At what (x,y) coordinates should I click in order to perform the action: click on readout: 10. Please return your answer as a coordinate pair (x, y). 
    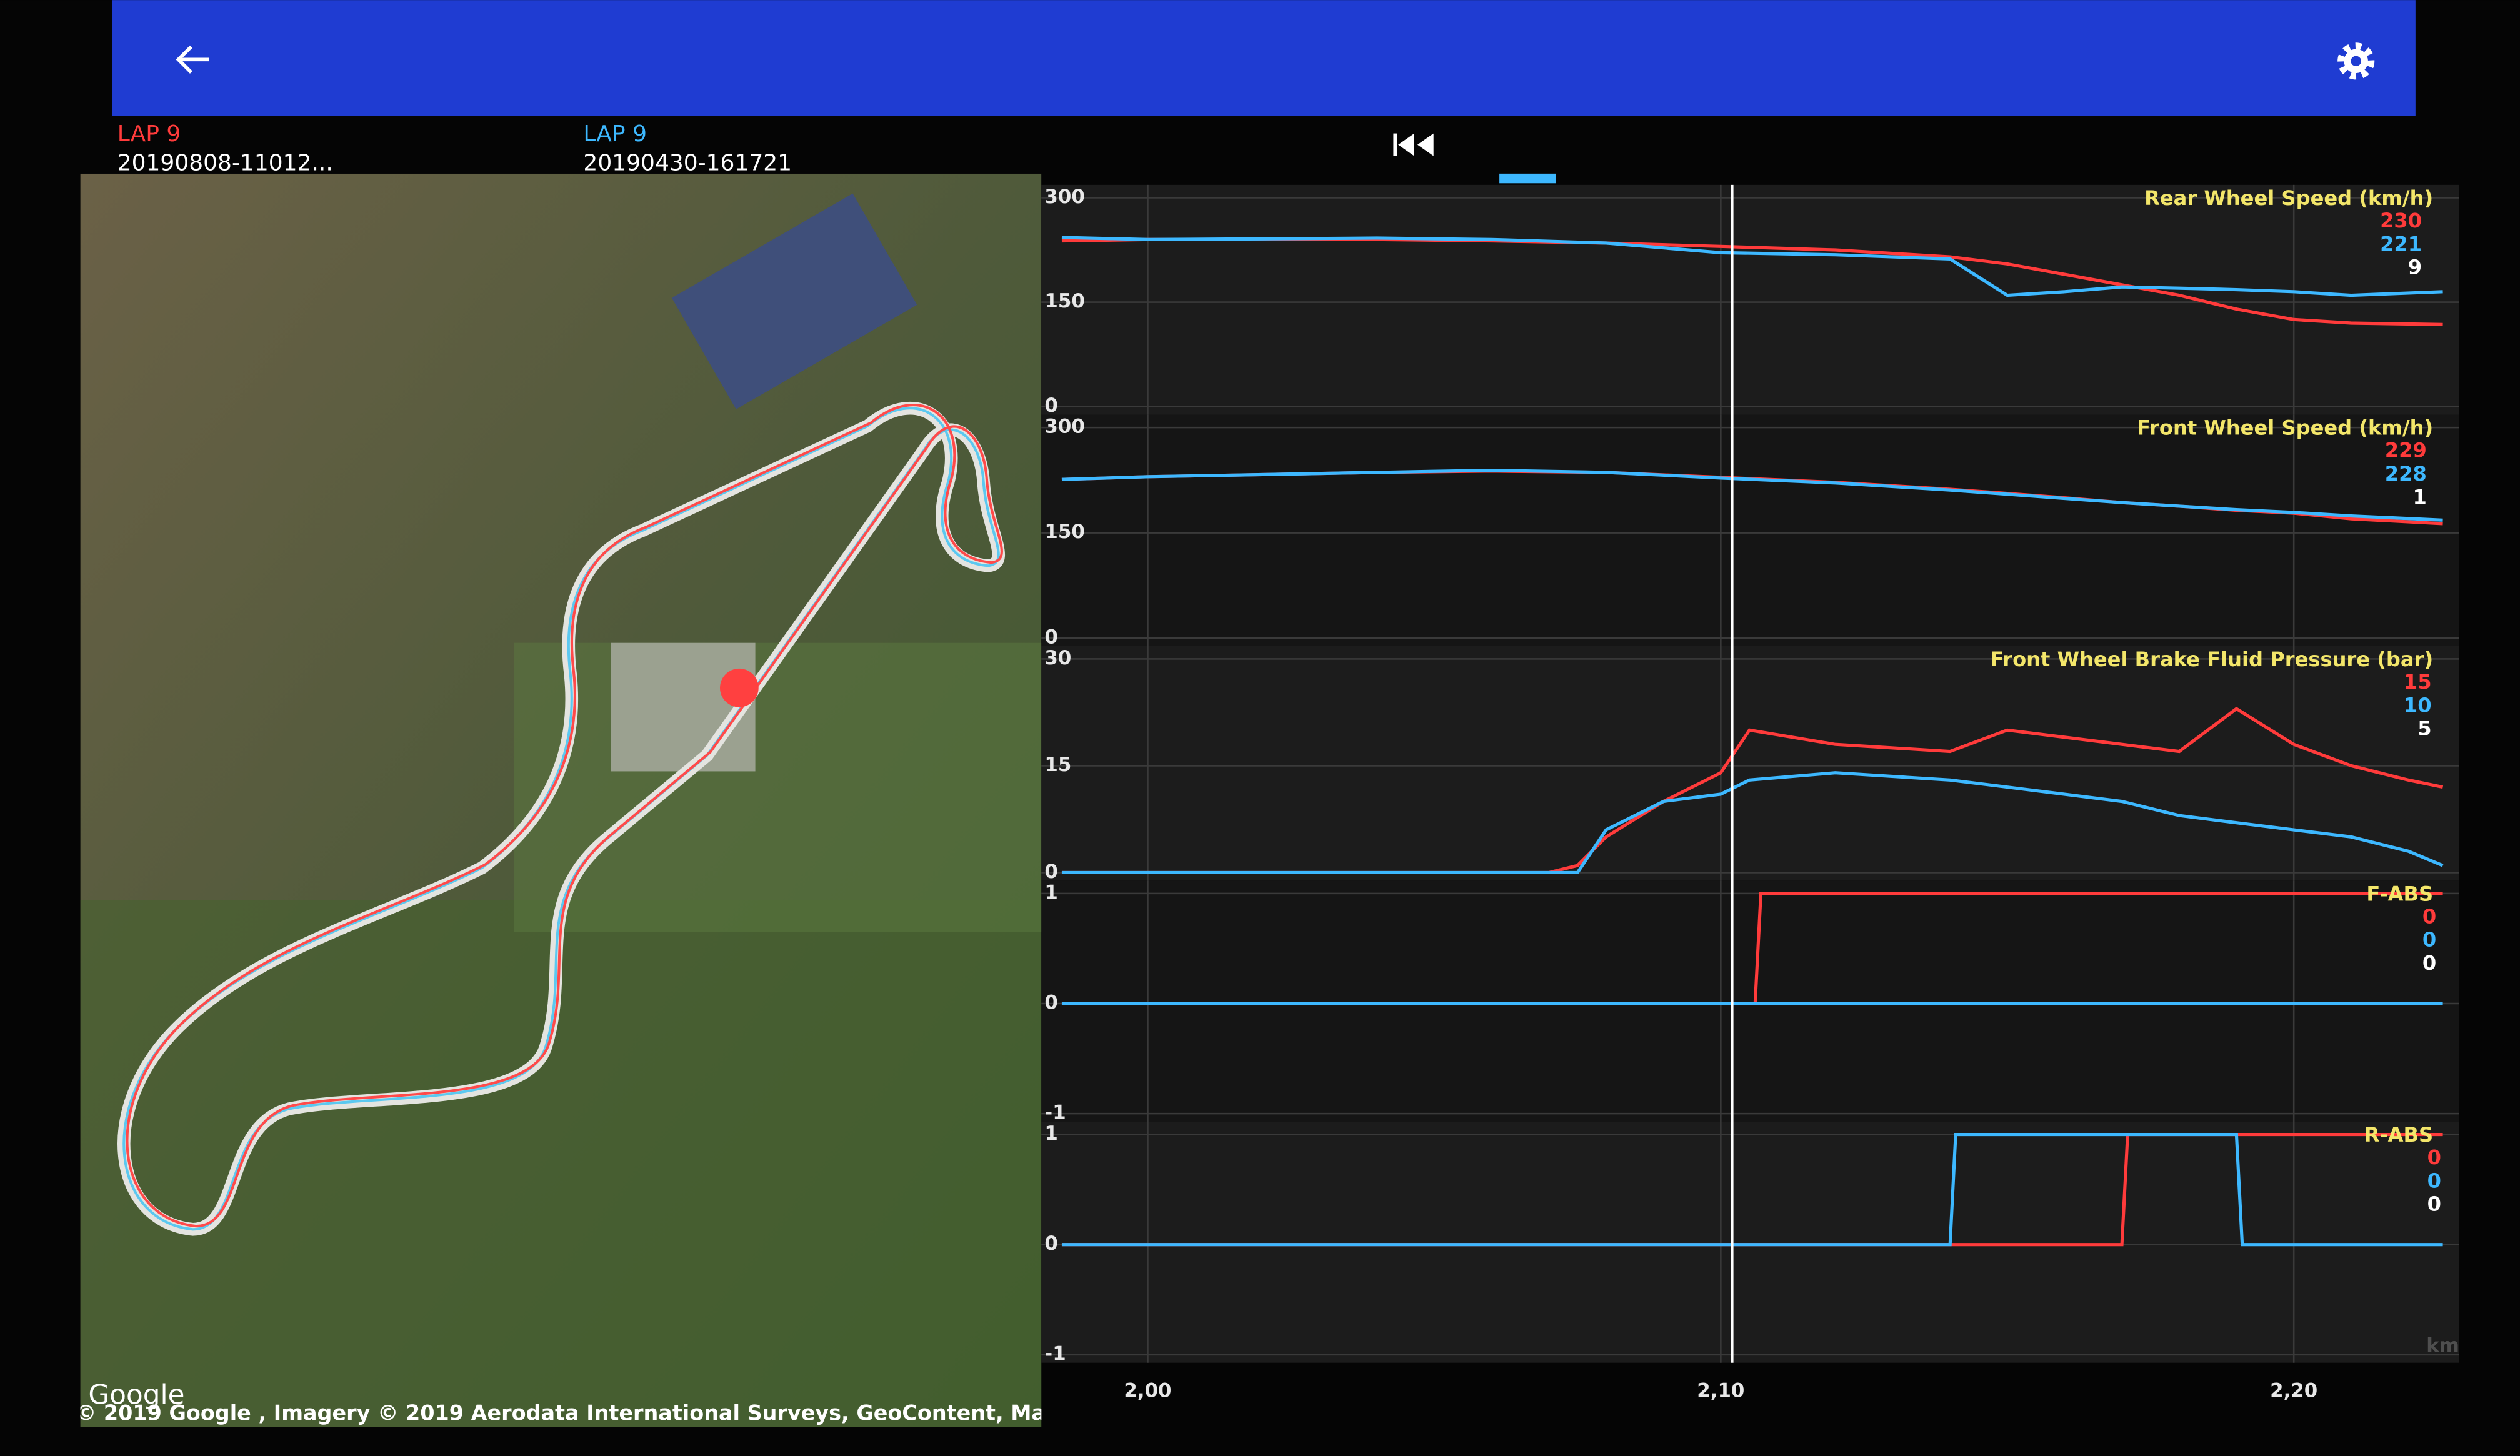
    Looking at the image, I should click on (2418, 705).